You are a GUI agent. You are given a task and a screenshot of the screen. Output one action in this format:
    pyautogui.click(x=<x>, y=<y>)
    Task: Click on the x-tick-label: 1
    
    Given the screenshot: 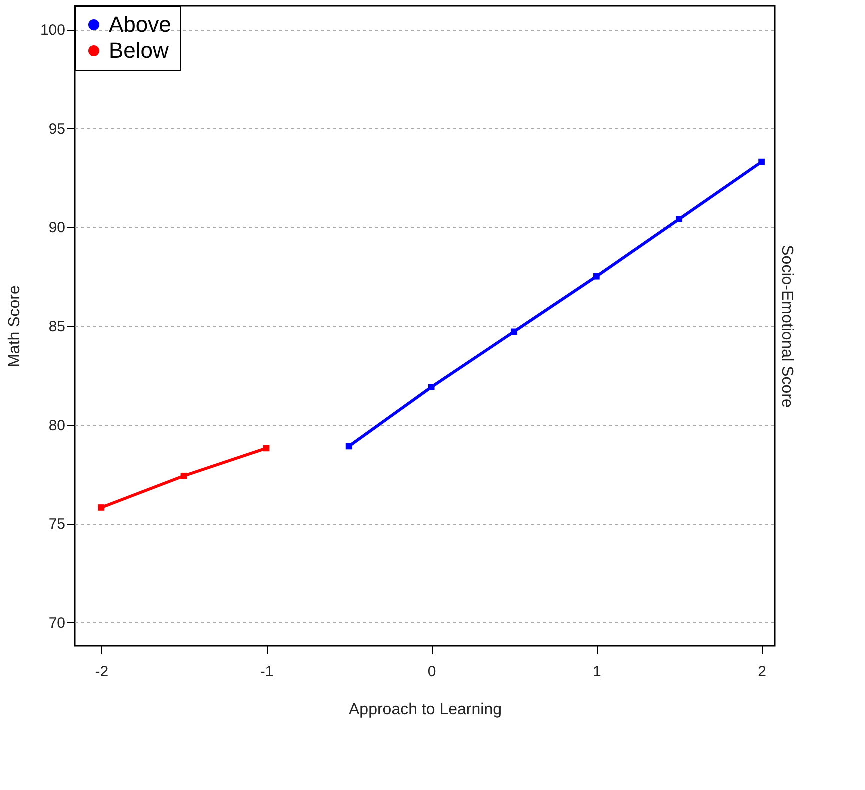 What is the action you would take?
    pyautogui.click(x=597, y=672)
    